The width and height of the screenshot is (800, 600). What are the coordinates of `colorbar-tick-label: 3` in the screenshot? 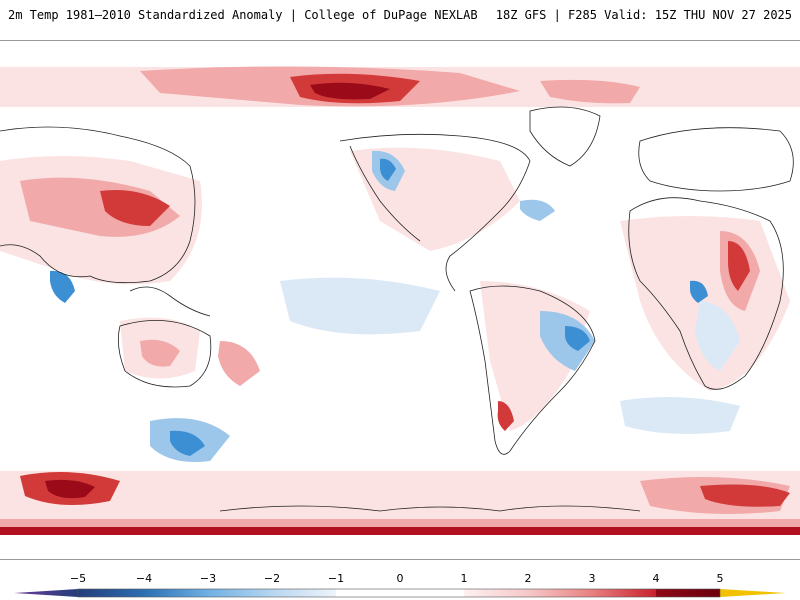 It's located at (592, 578).